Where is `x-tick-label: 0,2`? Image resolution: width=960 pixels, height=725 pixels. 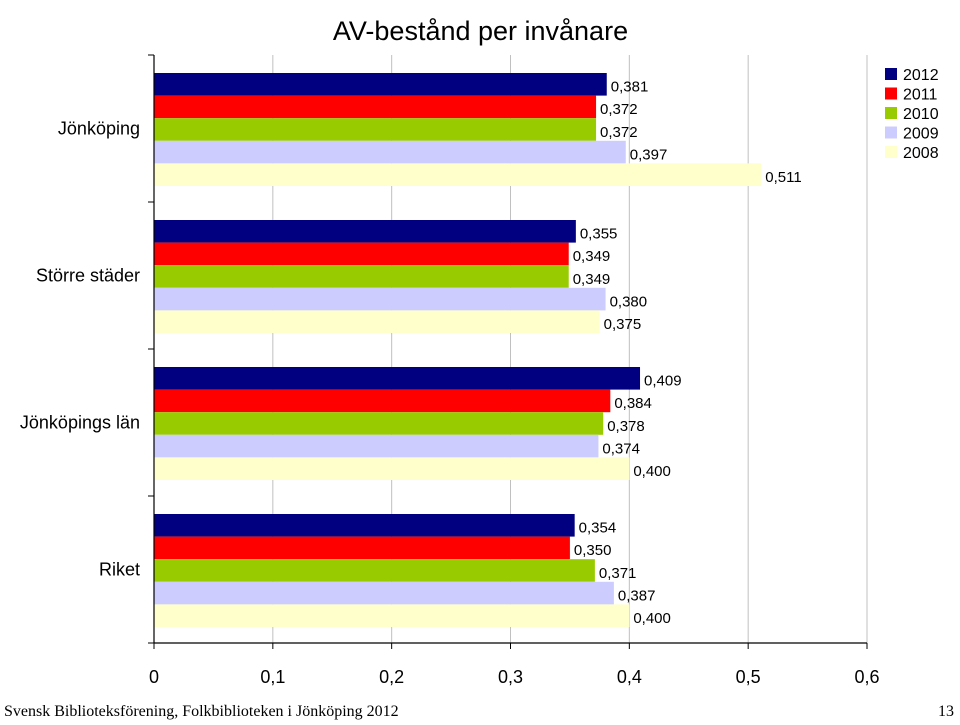 x-tick-label: 0,2 is located at coordinates (391, 677).